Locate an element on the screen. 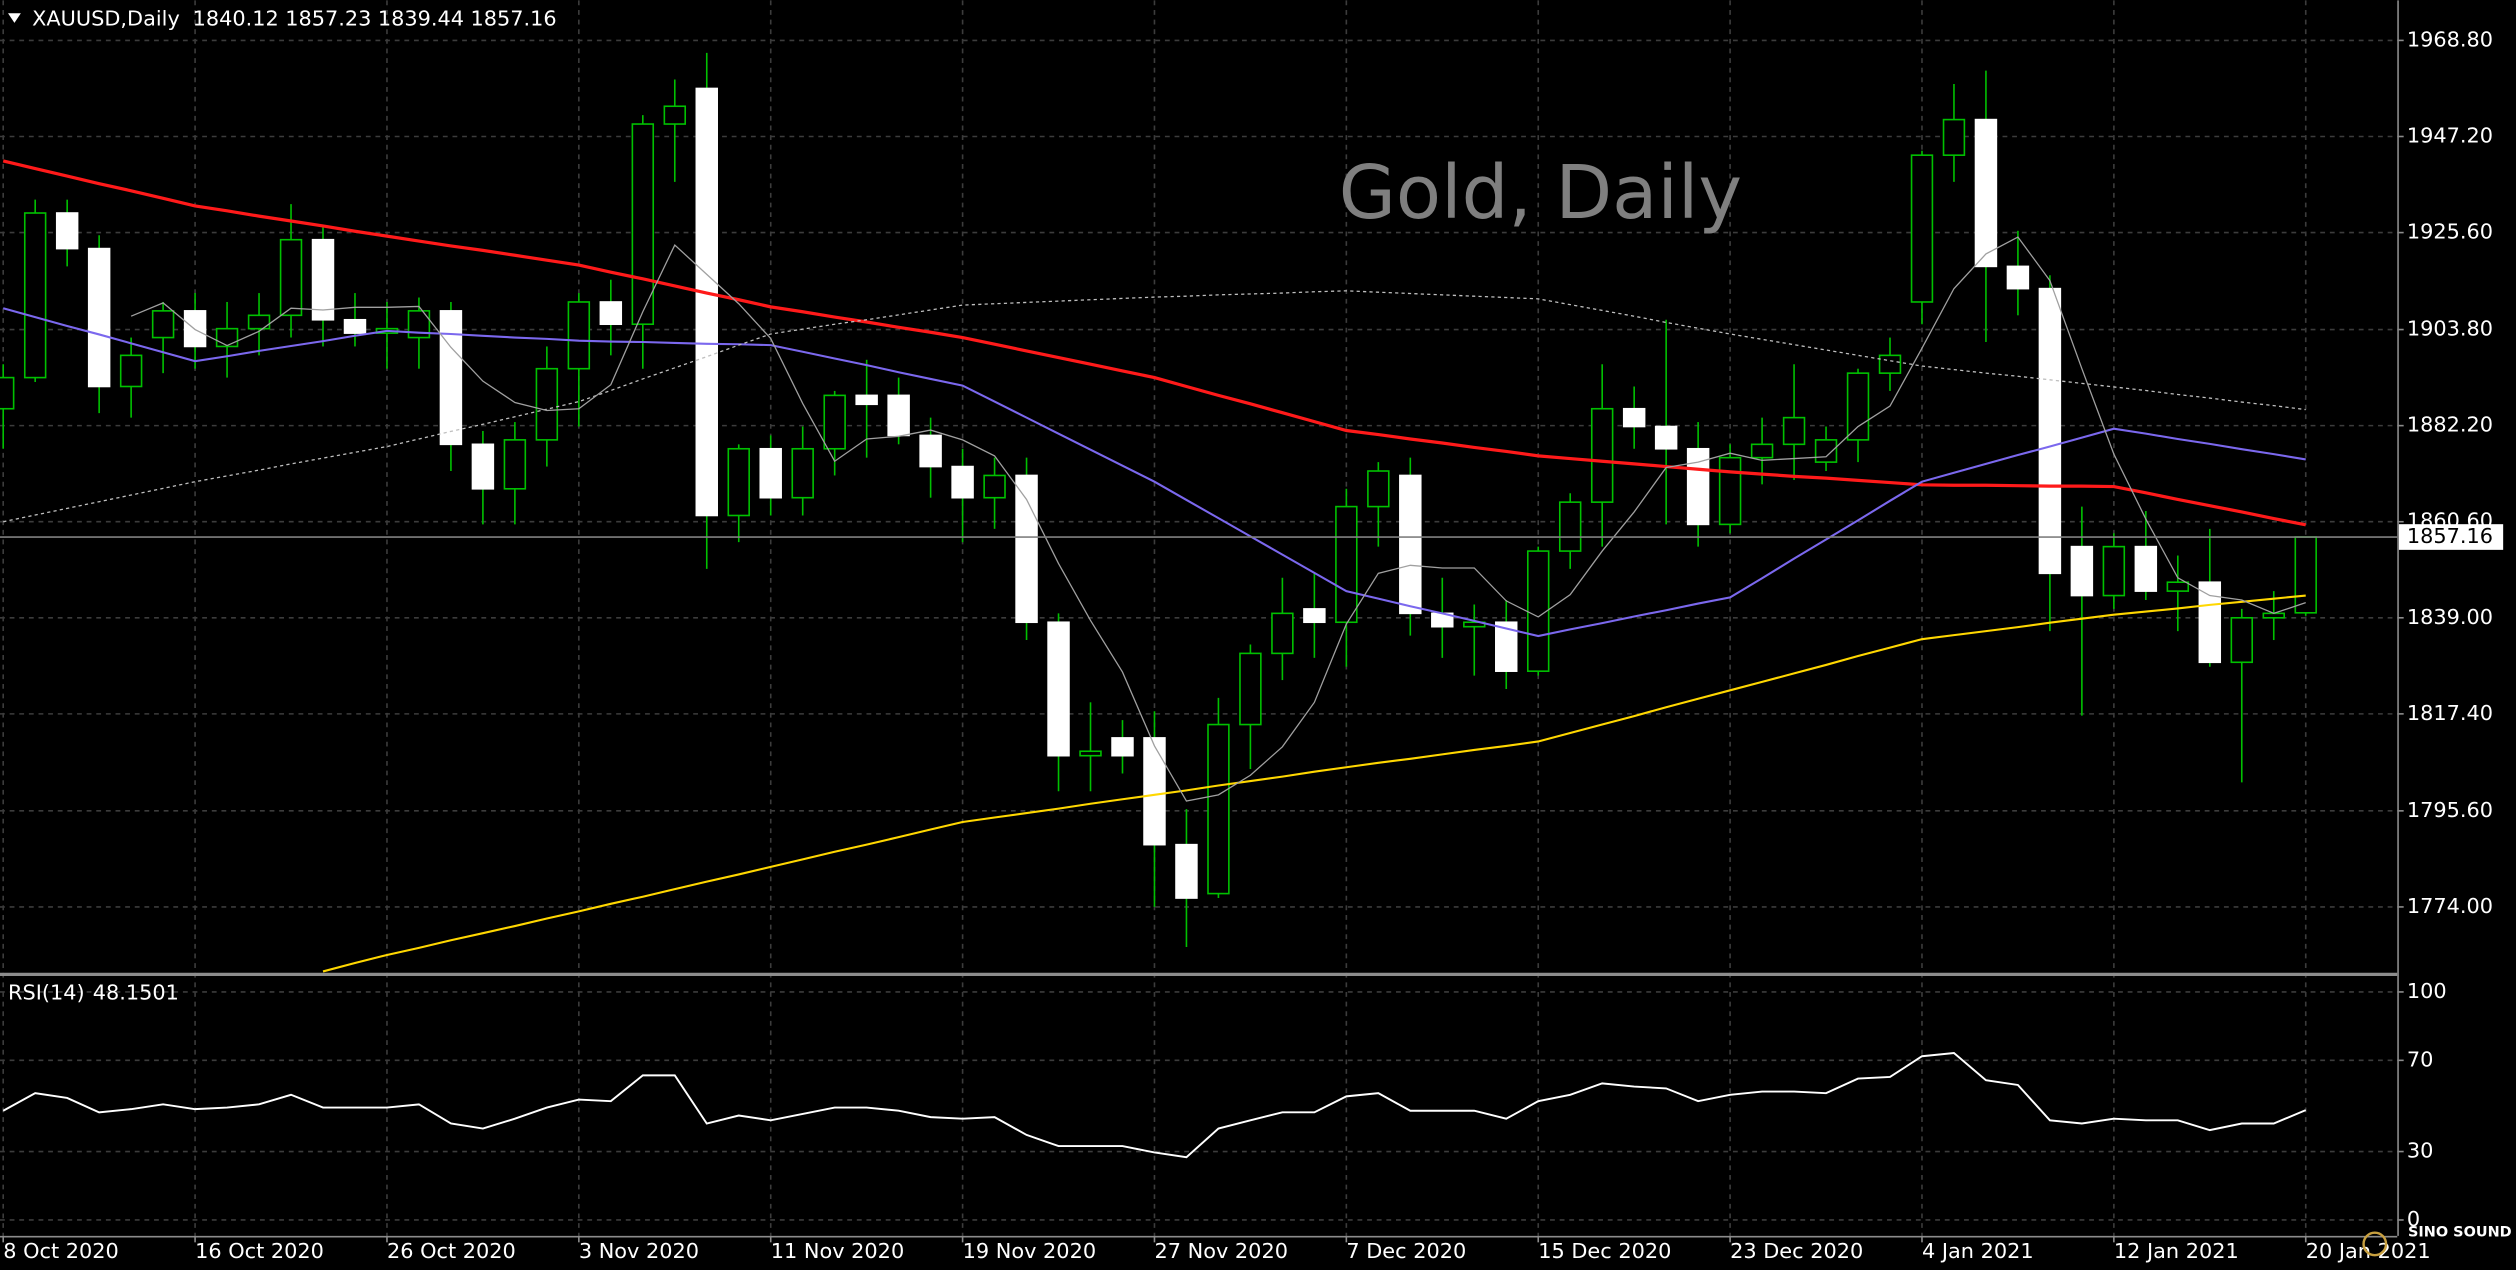 This screenshot has height=1270, width=2516. close-value: 1857.16 is located at coordinates (513, 19).